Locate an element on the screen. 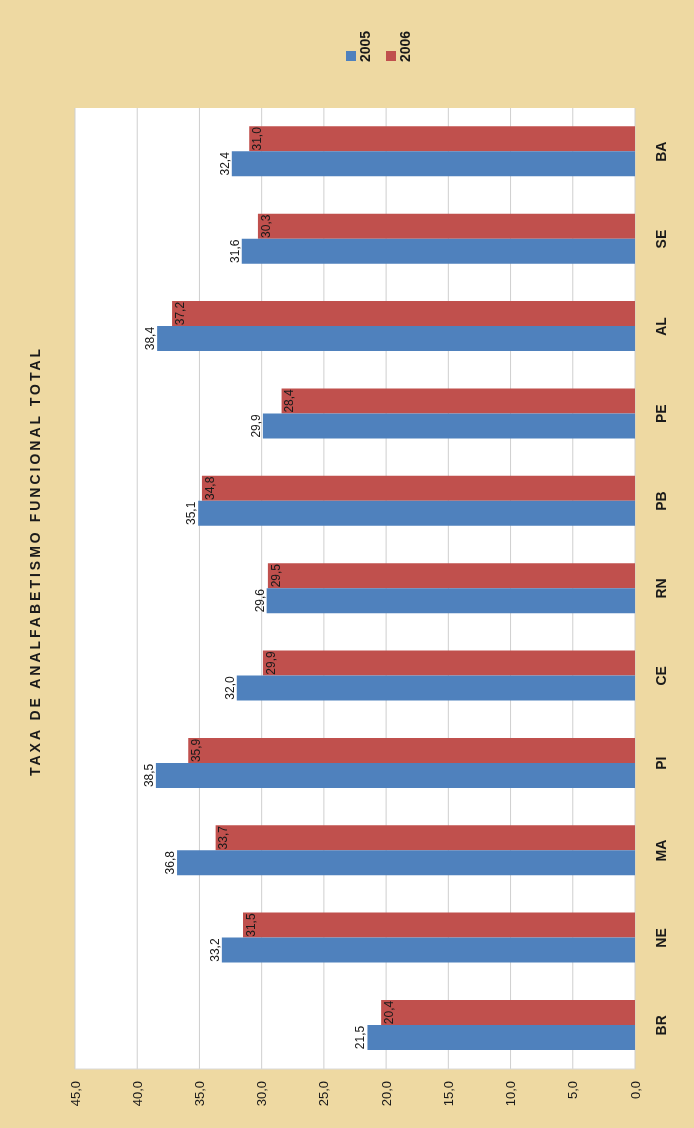 The width and height of the screenshot is (694, 1128). x-tick-label: 10,0 is located at coordinates (511, 1094).